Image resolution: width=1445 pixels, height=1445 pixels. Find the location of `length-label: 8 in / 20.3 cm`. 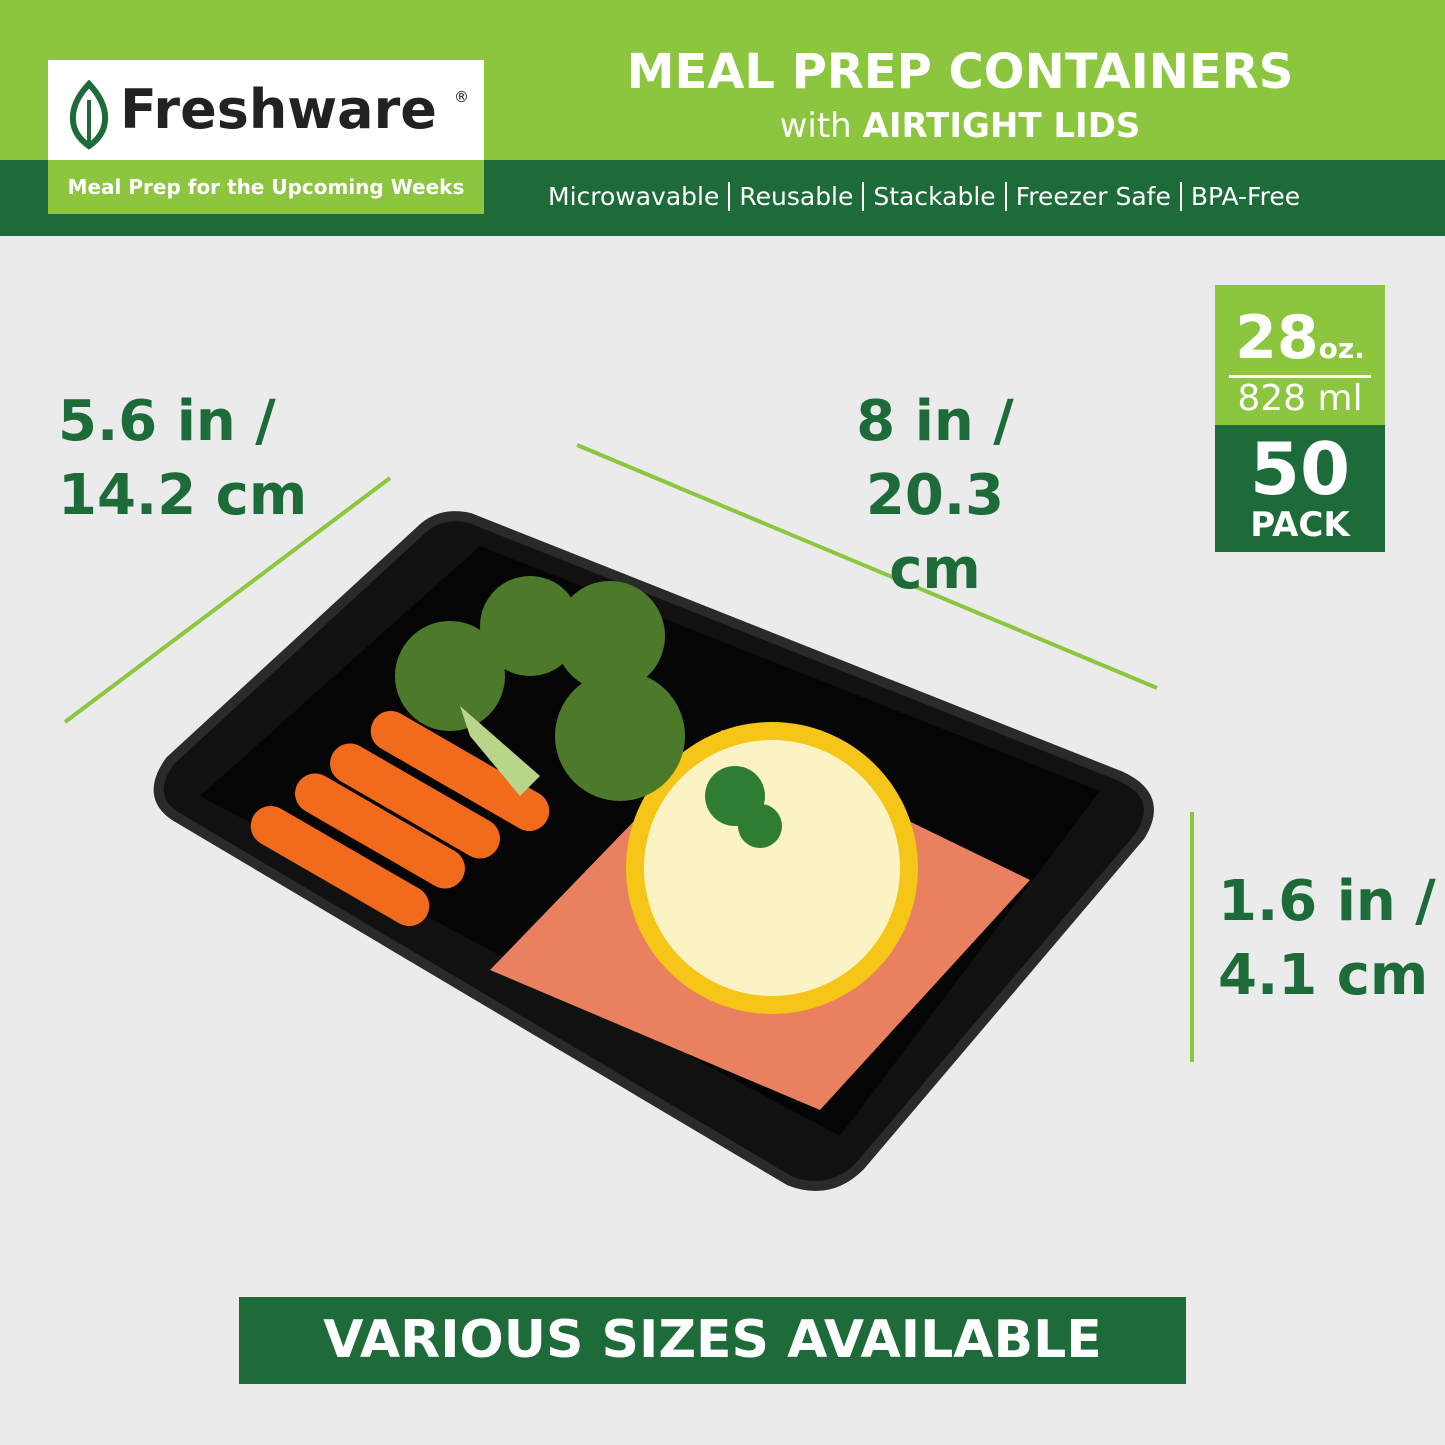

length-label: 8 in / 20.3 cm is located at coordinates (935, 496).